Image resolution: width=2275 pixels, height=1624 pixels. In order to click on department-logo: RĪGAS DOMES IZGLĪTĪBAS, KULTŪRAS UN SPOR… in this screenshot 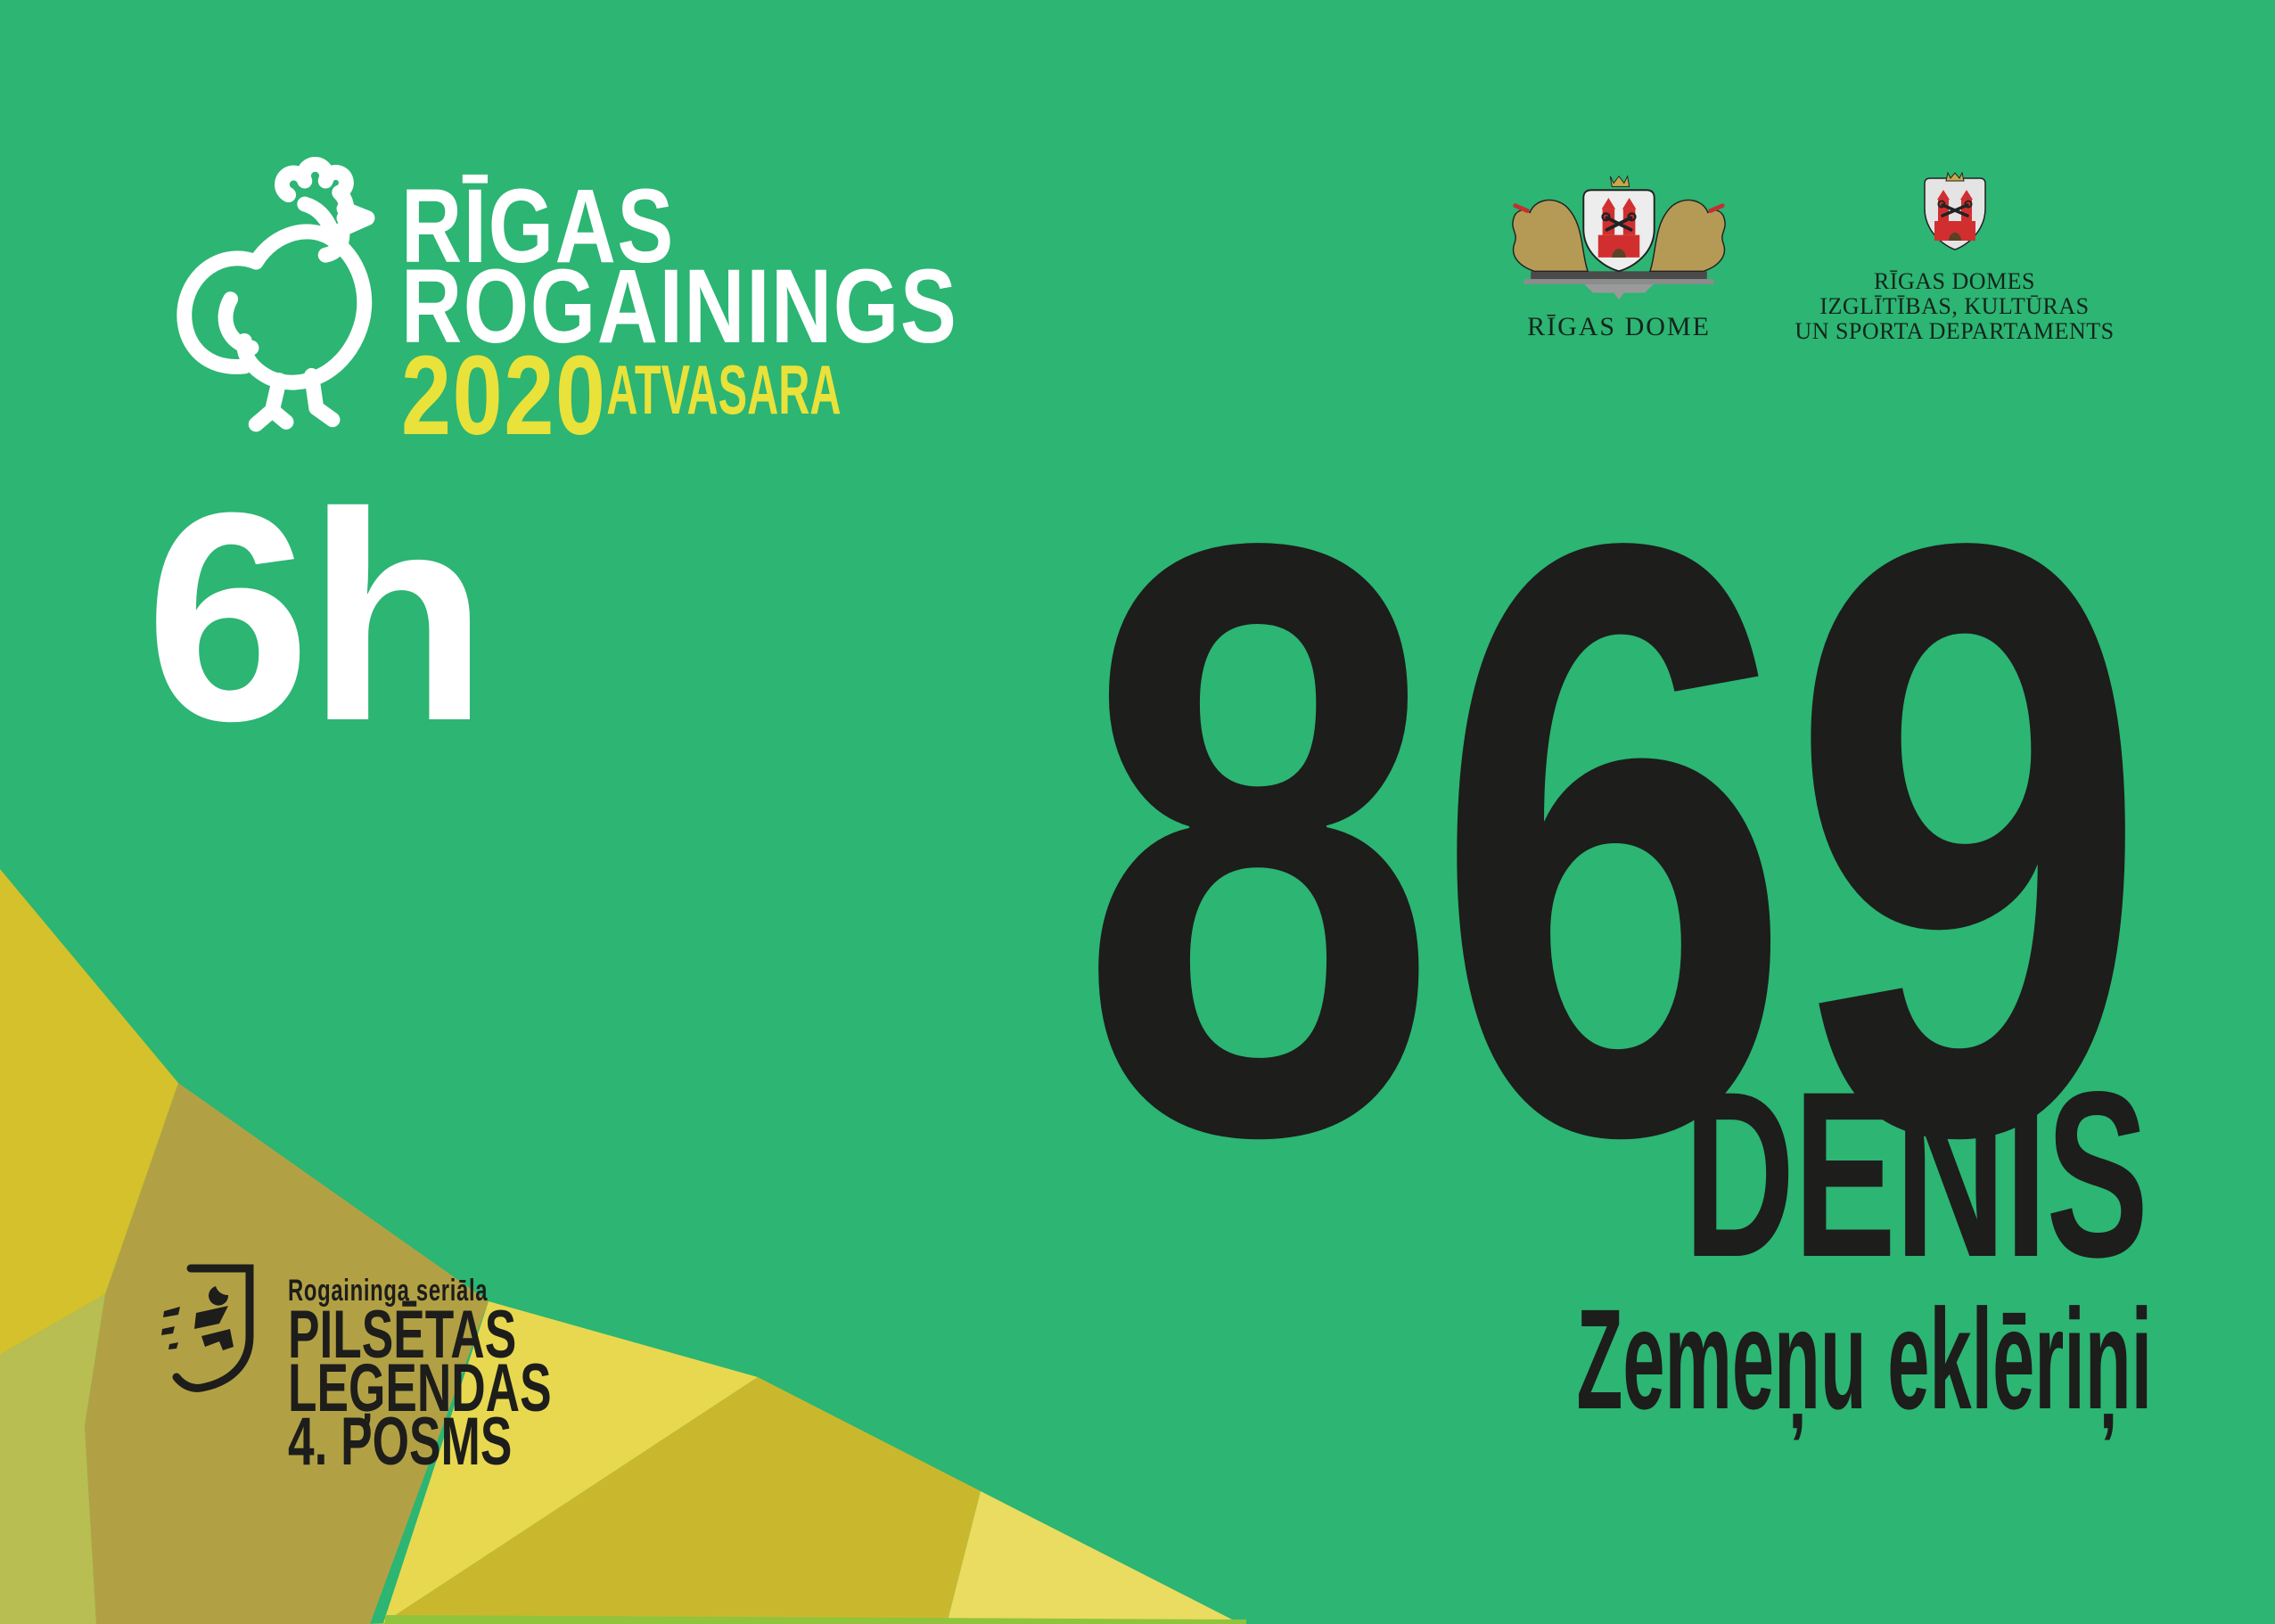, I will do `click(1954, 256)`.